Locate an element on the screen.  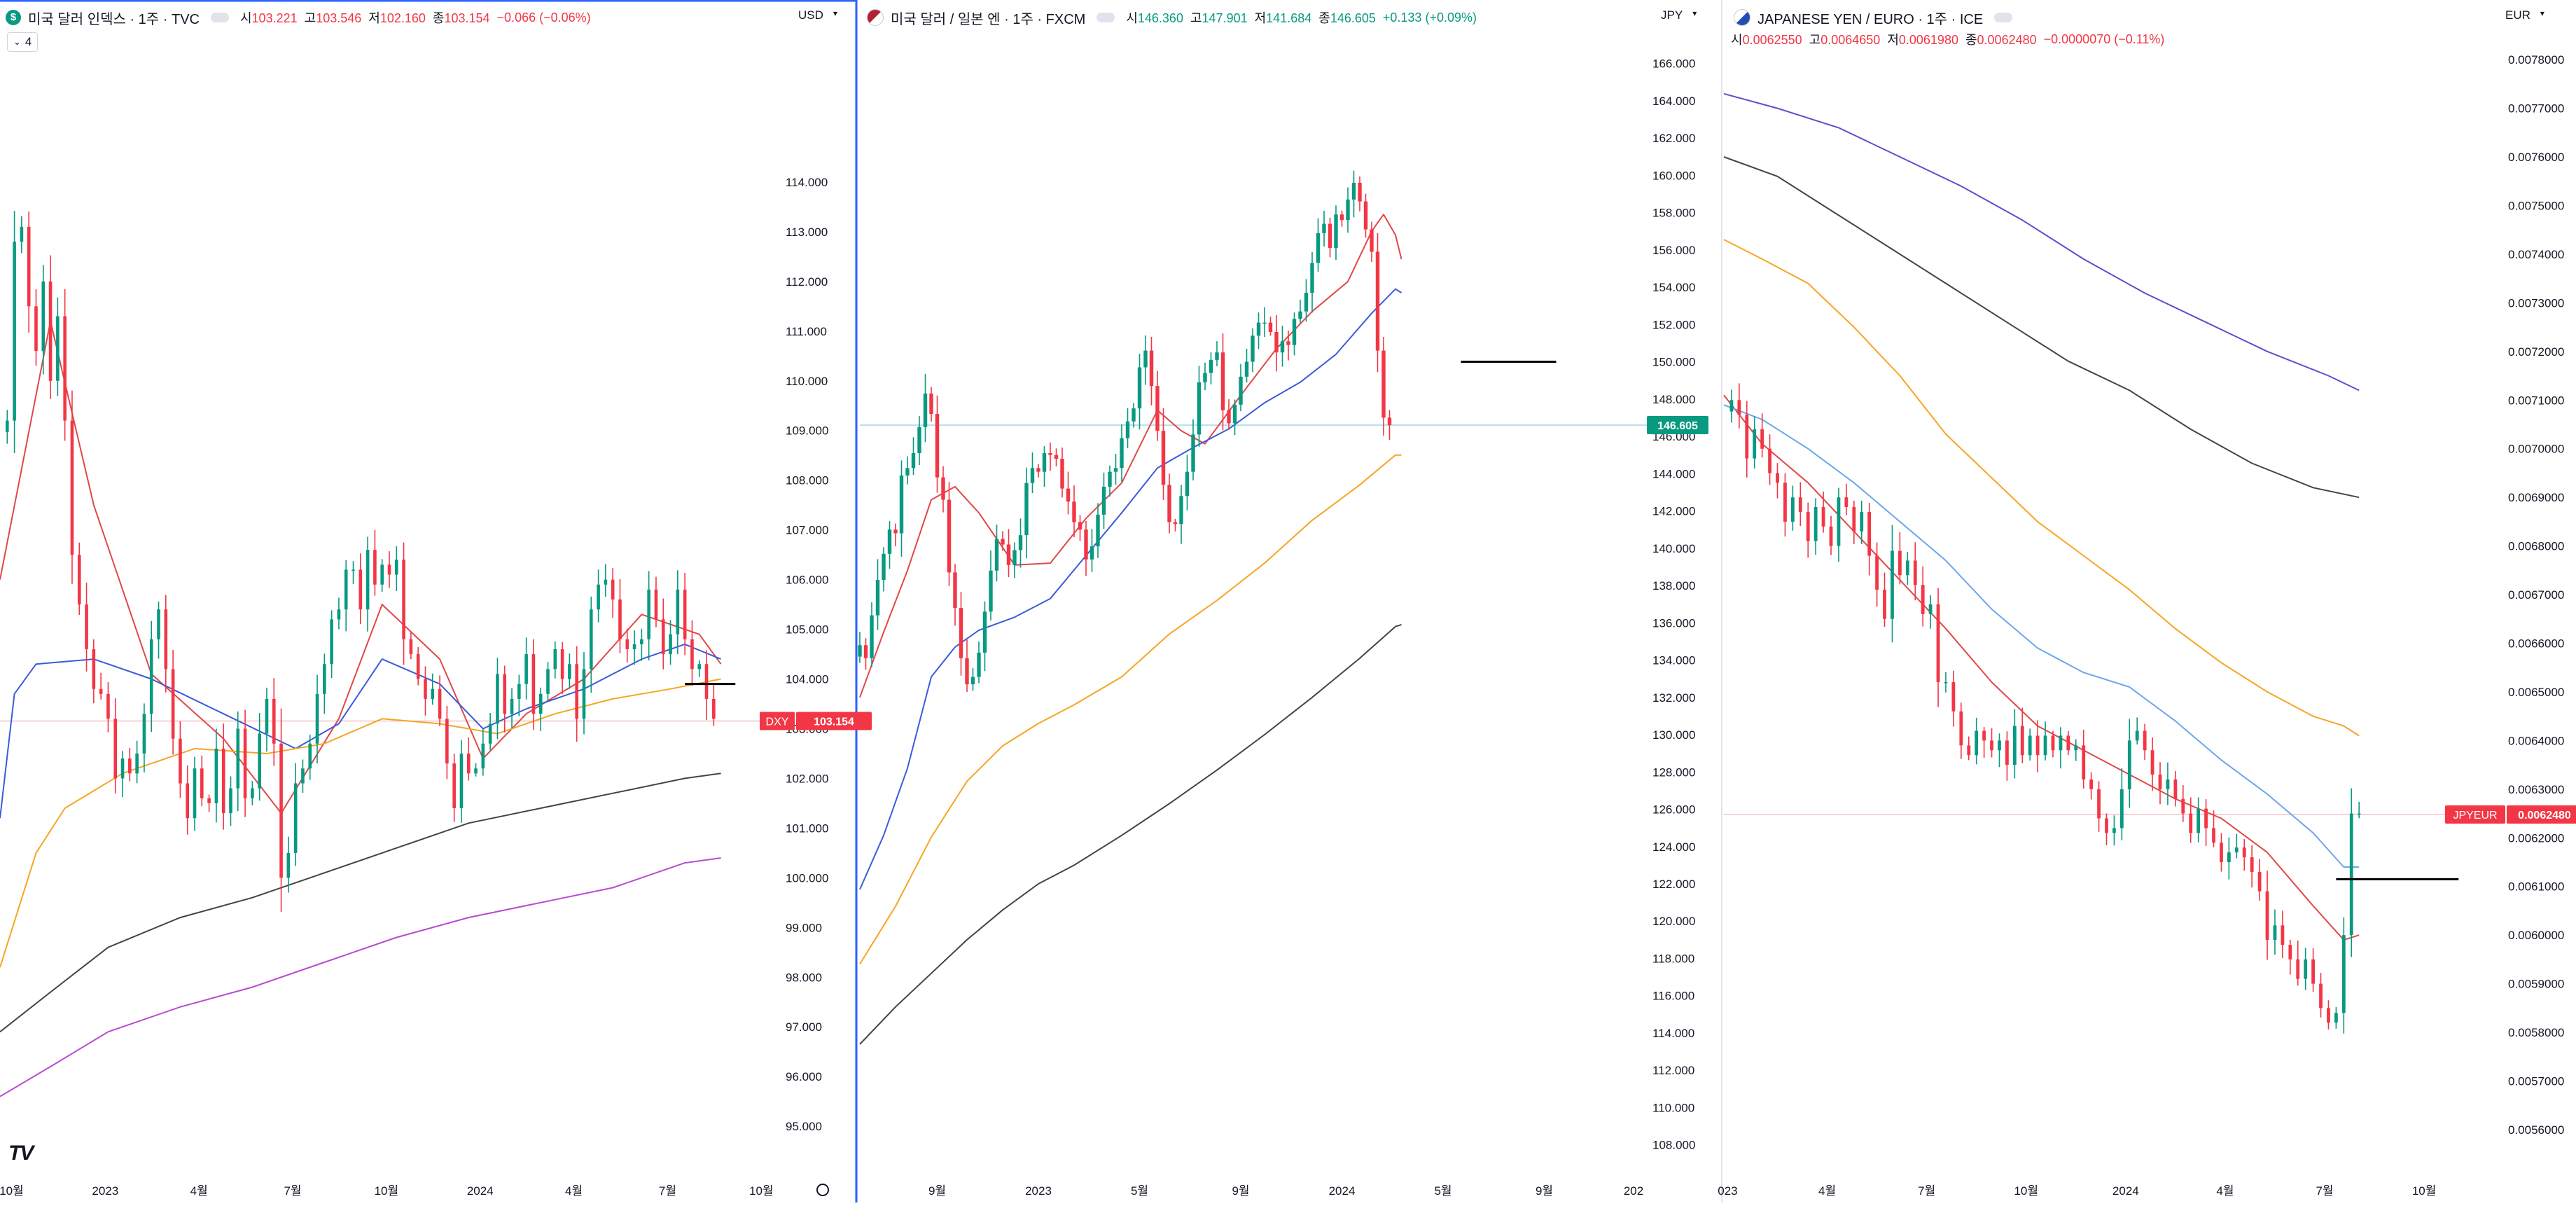
y-tick-label: 0.0062000 is located at coordinates (2536, 838).